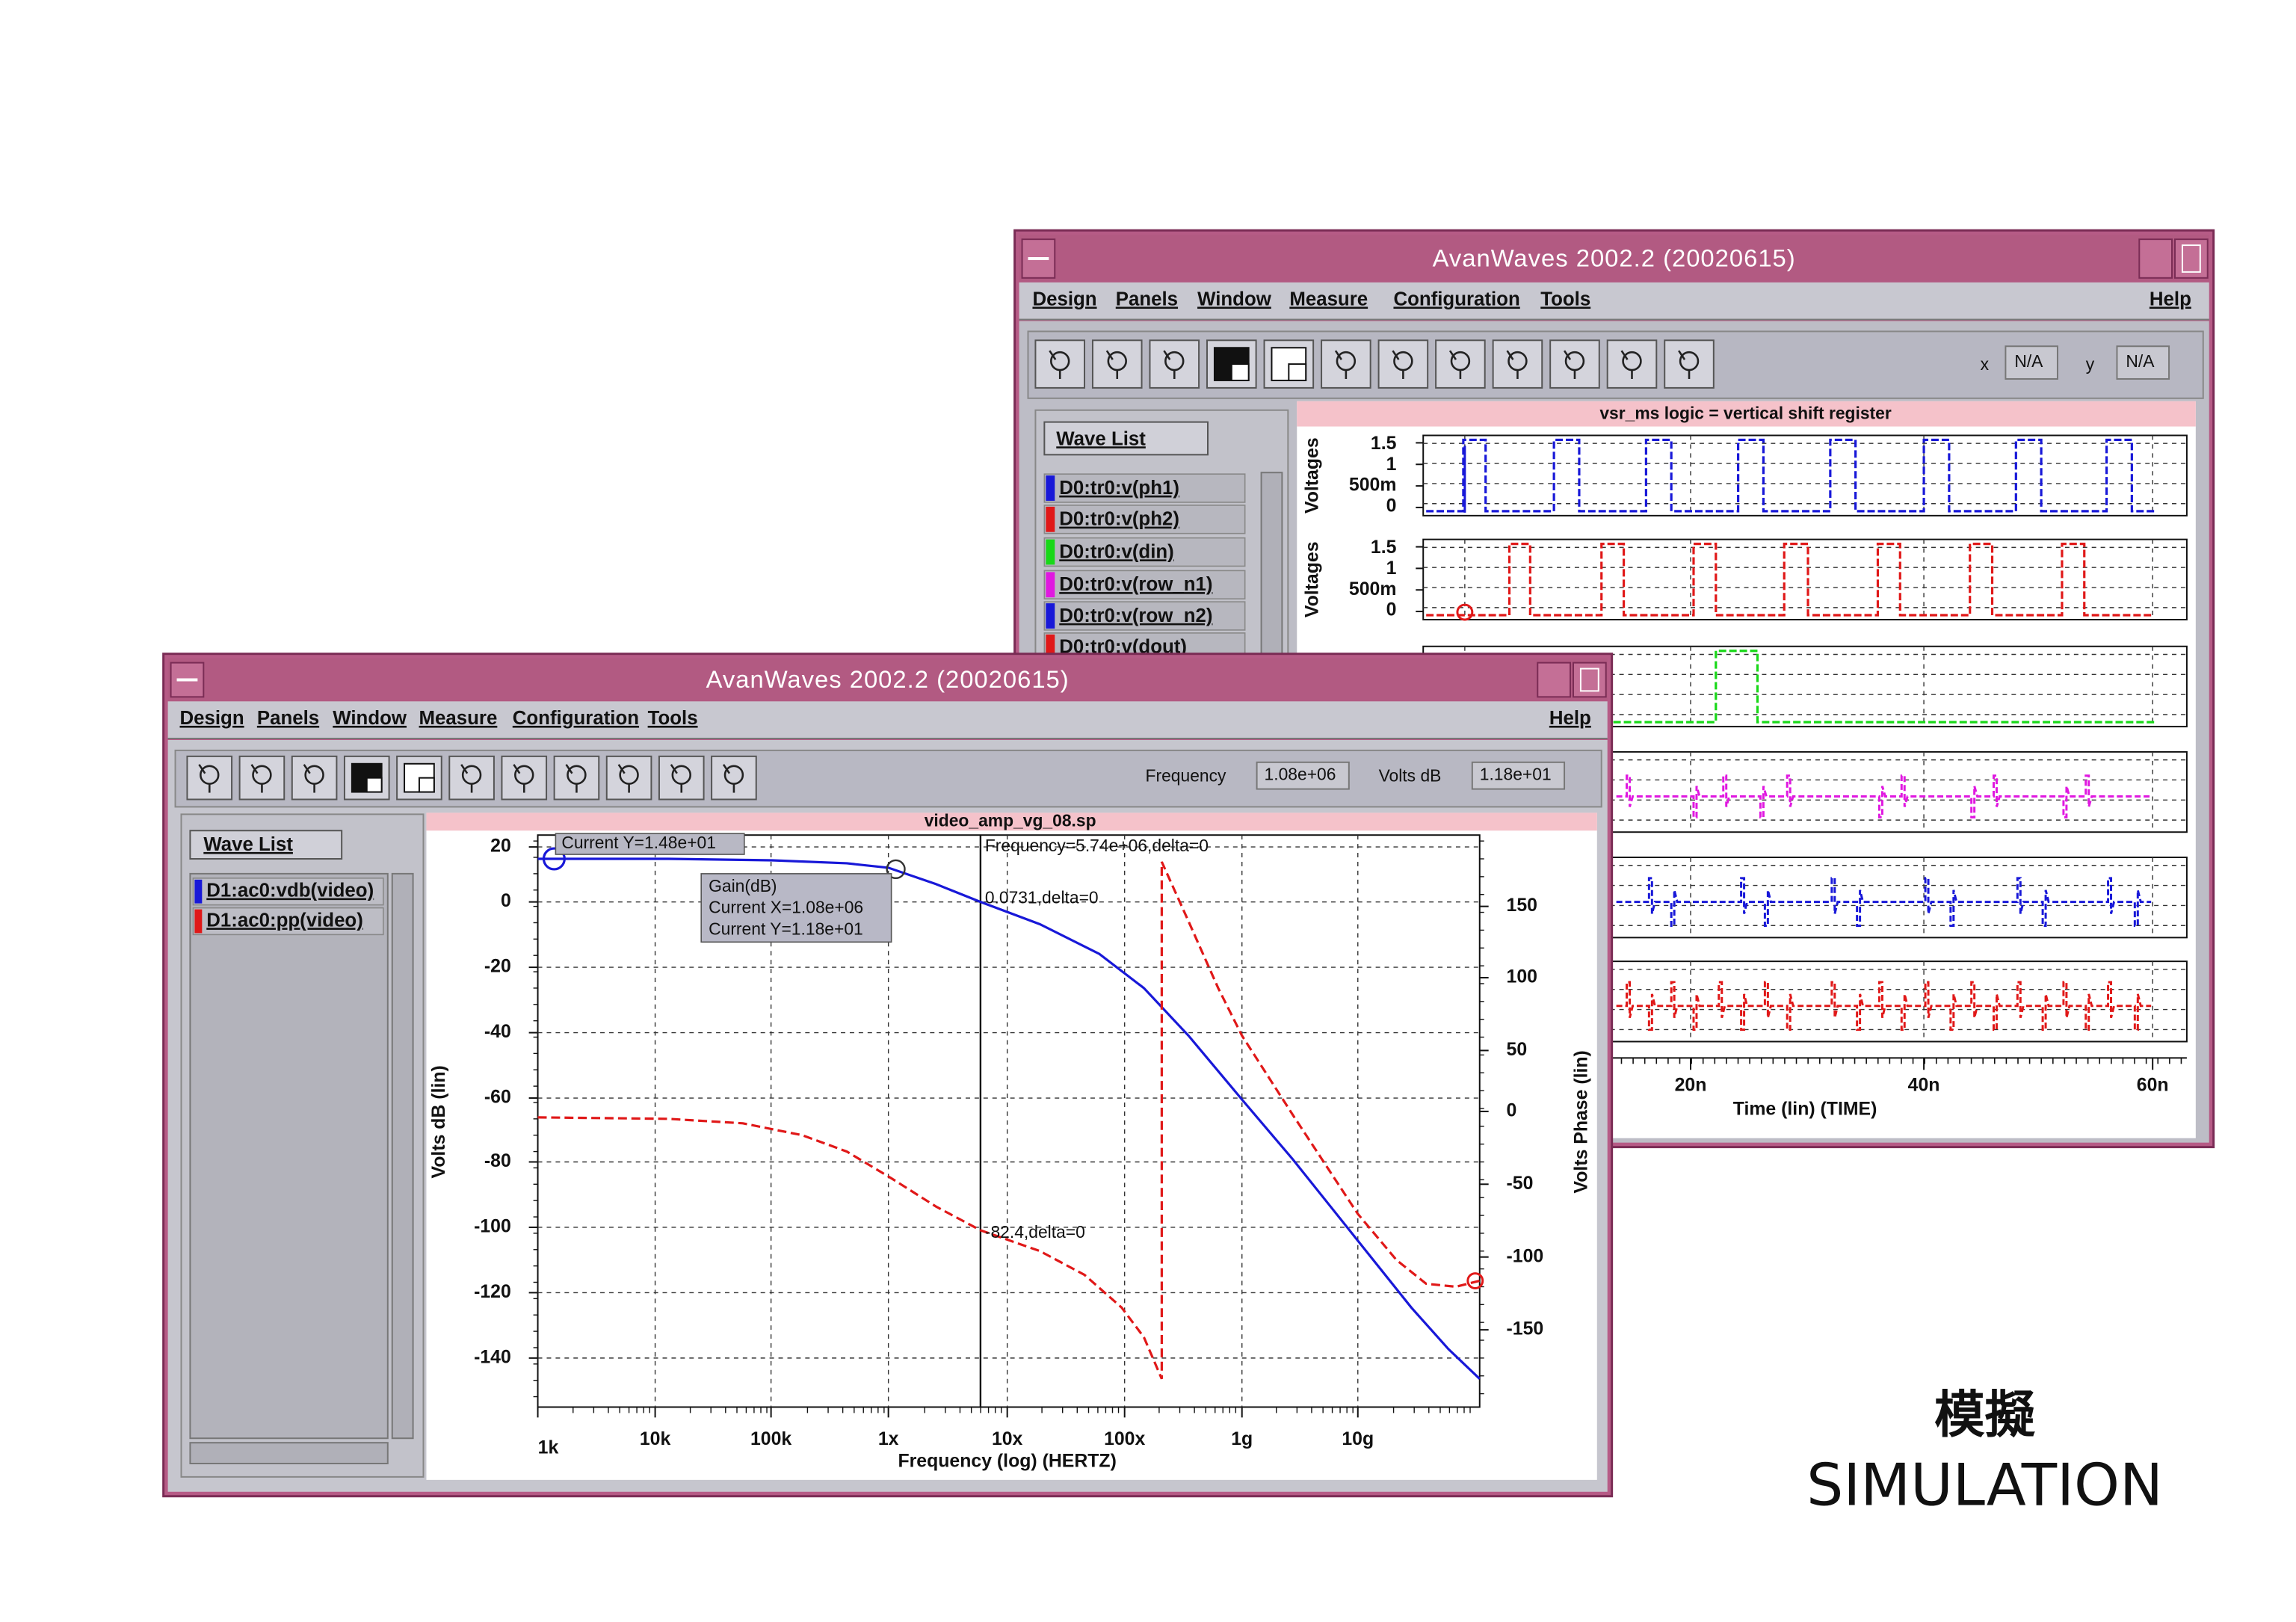  What do you see at coordinates (2153, 1086) in the screenshot?
I see `x-tick-label: 60n` at bounding box center [2153, 1086].